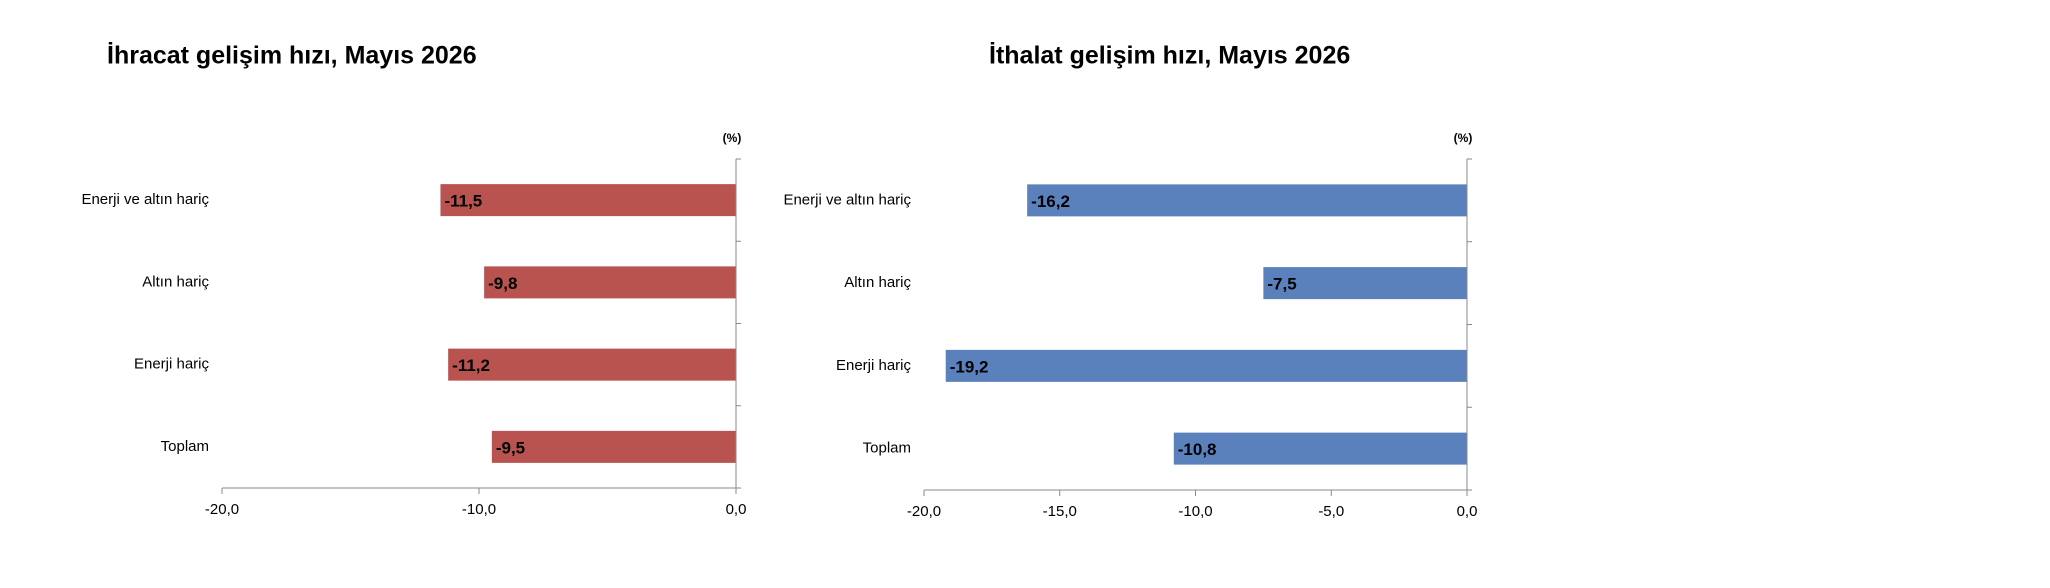  What do you see at coordinates (1197, 449) in the screenshot?
I see `value-label: -10,8` at bounding box center [1197, 449].